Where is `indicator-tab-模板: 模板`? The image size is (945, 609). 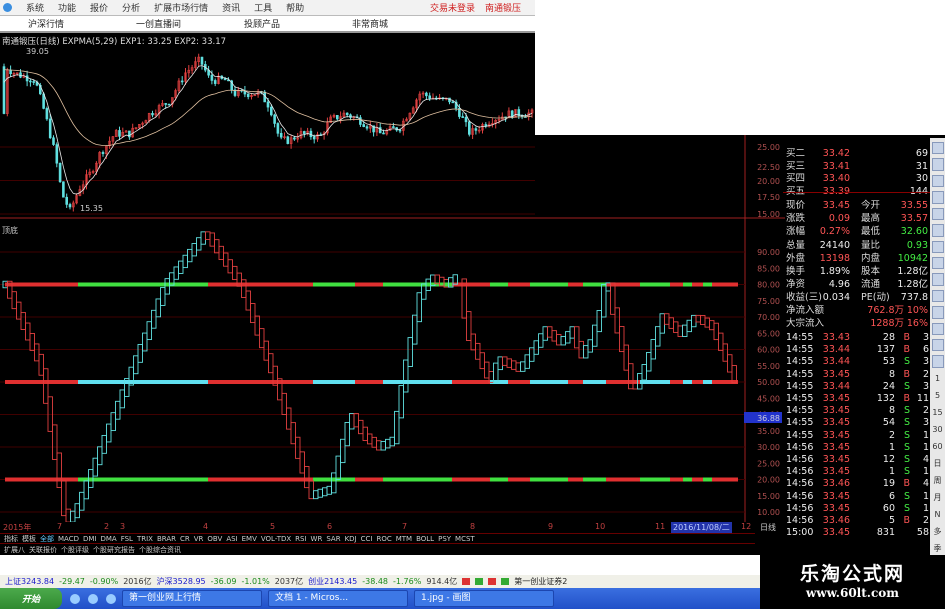 indicator-tab-模板: 模板 is located at coordinates (29, 538).